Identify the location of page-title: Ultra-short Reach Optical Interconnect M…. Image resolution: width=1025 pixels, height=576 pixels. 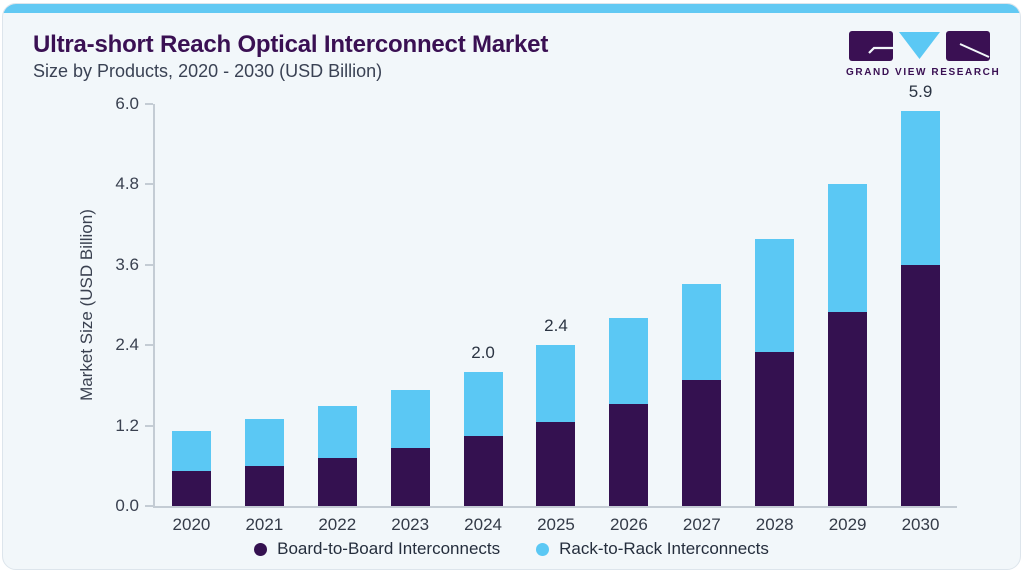
(291, 44).